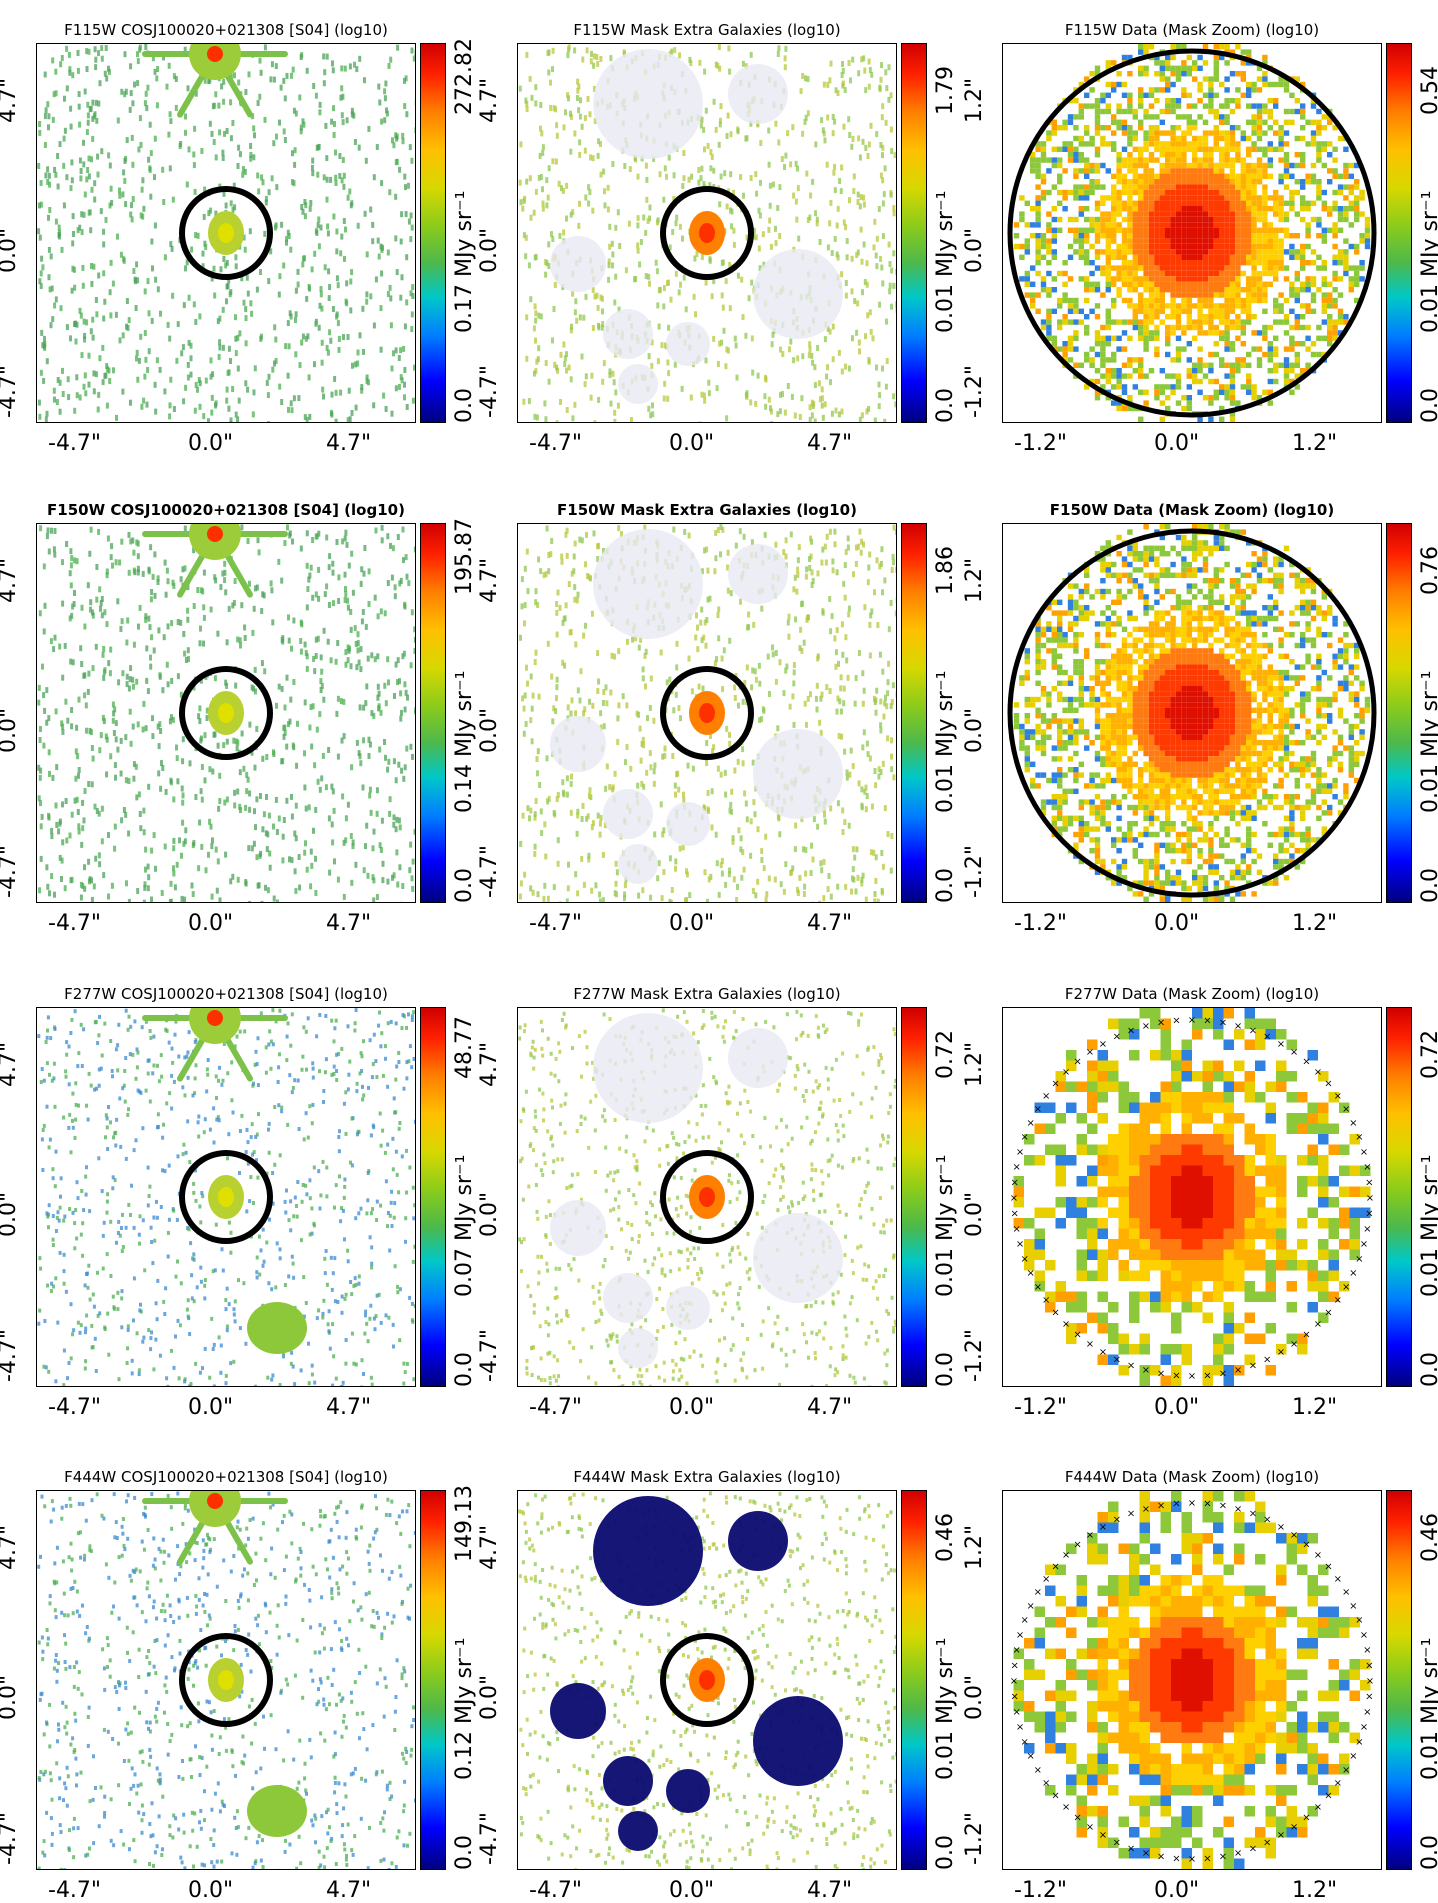 Image resolution: width=1438 pixels, height=1903 pixels. Describe the element at coordinates (464, 742) in the screenshot. I see `colorbar-unit-label: 0.14 MJy sr⁻¹` at that location.